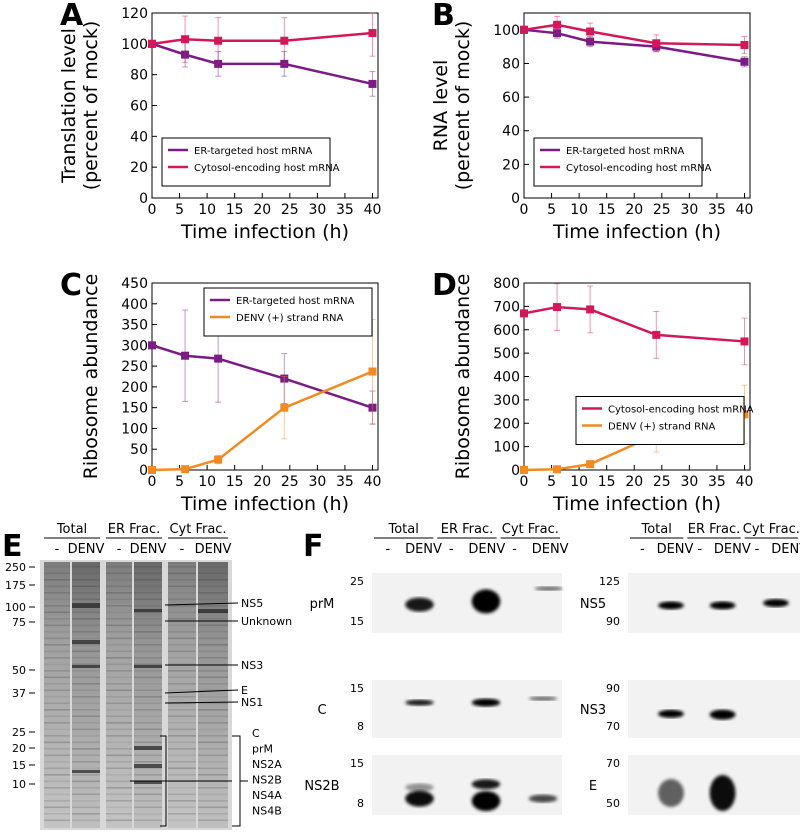 This screenshot has width=800, height=836. What do you see at coordinates (634, 210) in the screenshot?
I see `x-tick-label: 20` at bounding box center [634, 210].